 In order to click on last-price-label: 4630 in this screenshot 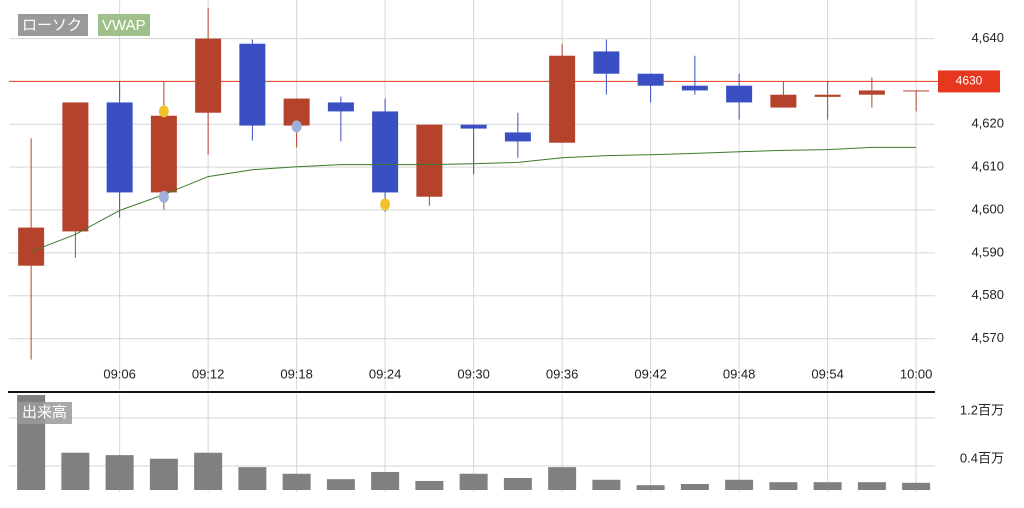, I will do `click(969, 81)`.